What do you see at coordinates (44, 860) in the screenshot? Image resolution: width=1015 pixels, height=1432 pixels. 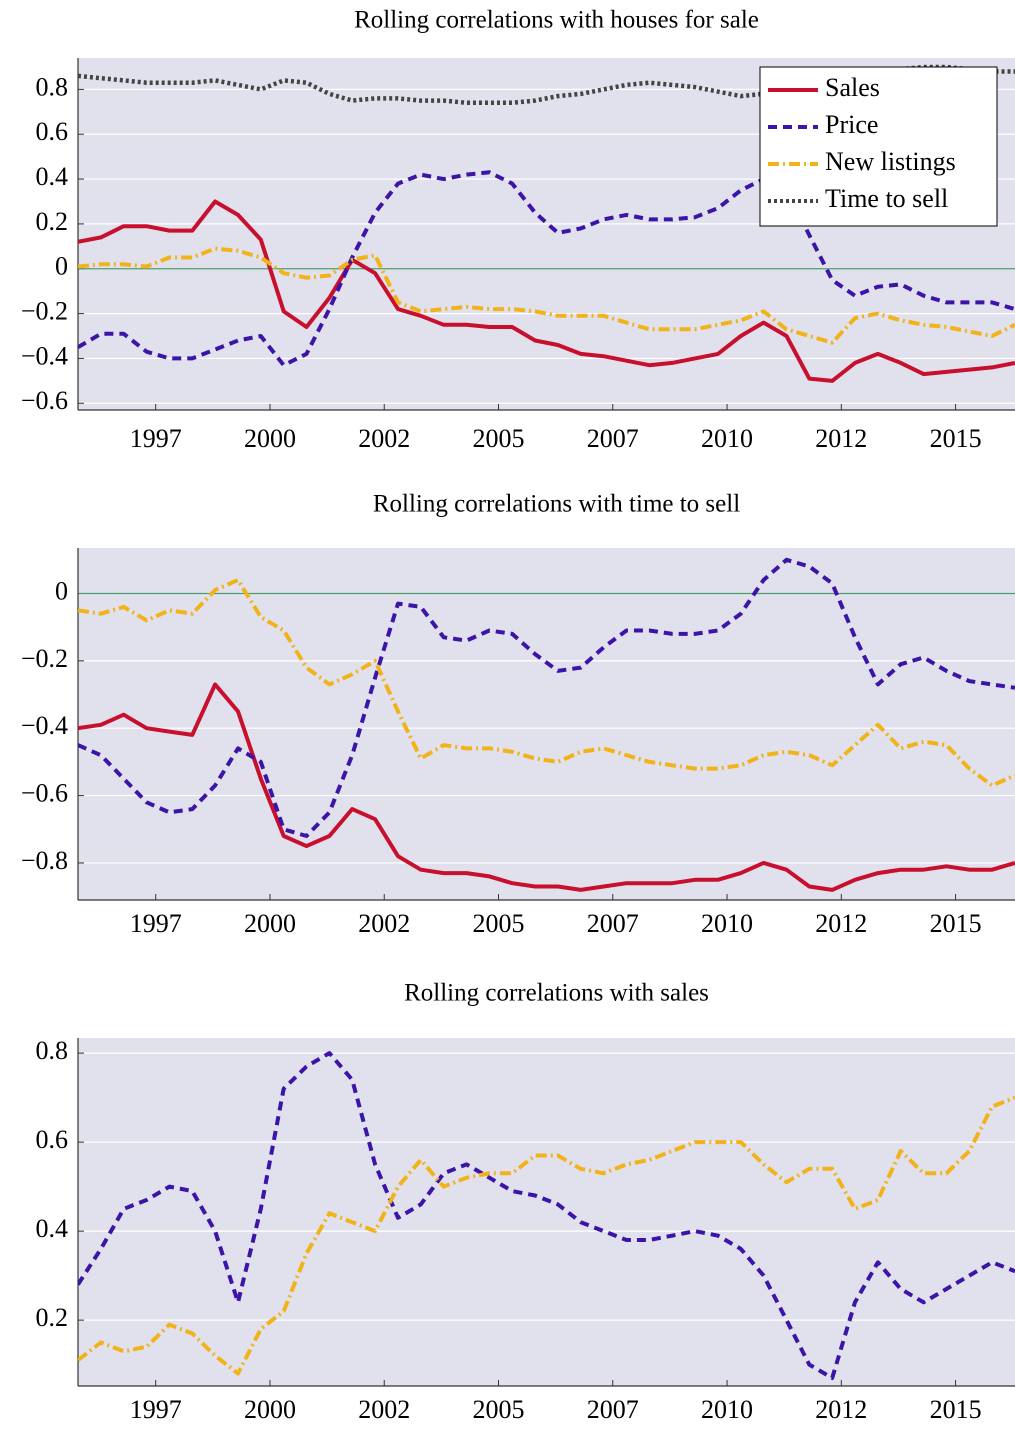 I see `y-tick-label: −0.8` at bounding box center [44, 860].